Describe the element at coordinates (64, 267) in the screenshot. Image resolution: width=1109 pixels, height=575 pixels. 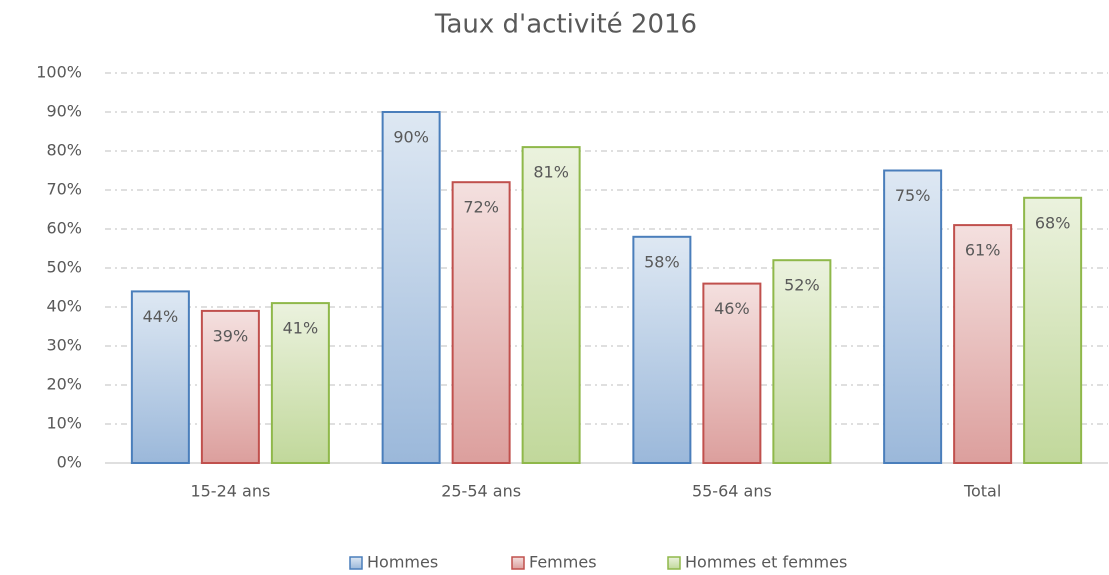
I see `y-tick-label: 50%` at that location.